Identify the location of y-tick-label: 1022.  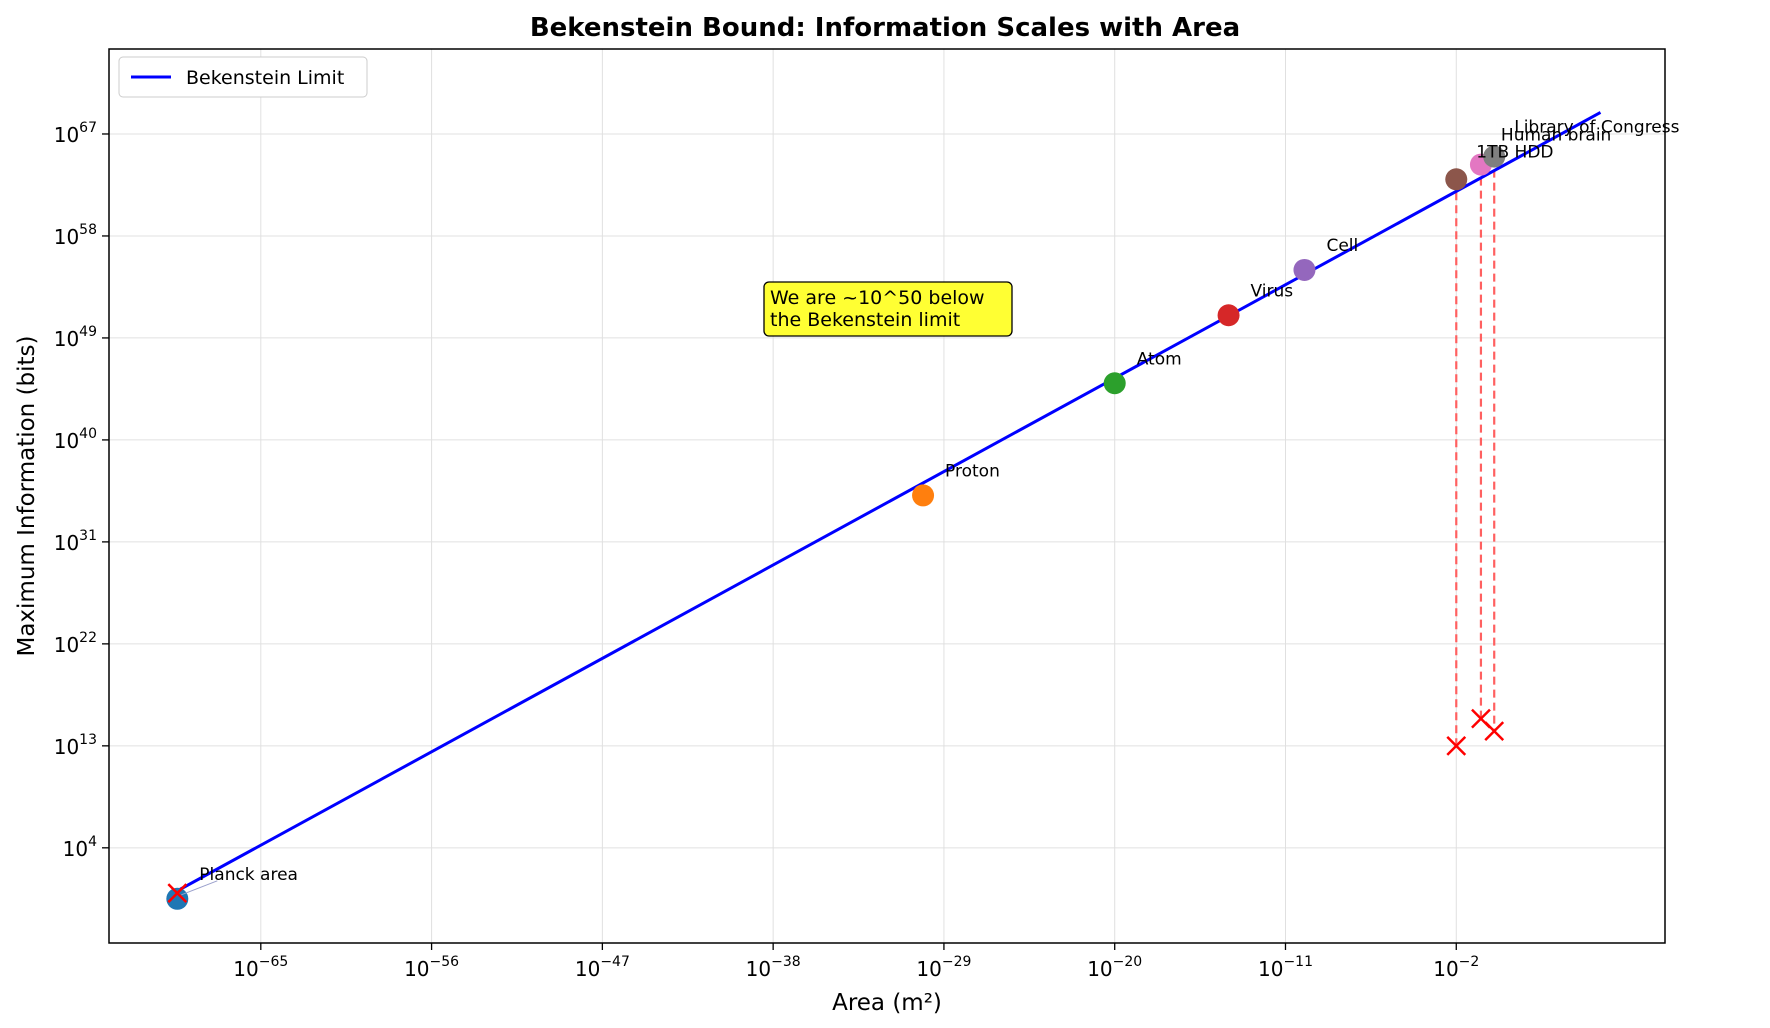
(75, 643).